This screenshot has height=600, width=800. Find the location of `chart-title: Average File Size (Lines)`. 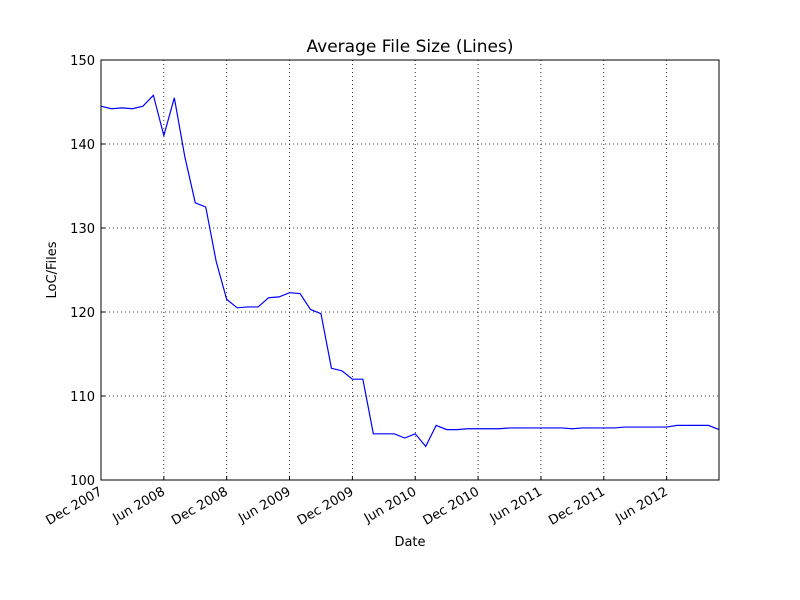

chart-title: Average File Size (Lines) is located at coordinates (410, 47).